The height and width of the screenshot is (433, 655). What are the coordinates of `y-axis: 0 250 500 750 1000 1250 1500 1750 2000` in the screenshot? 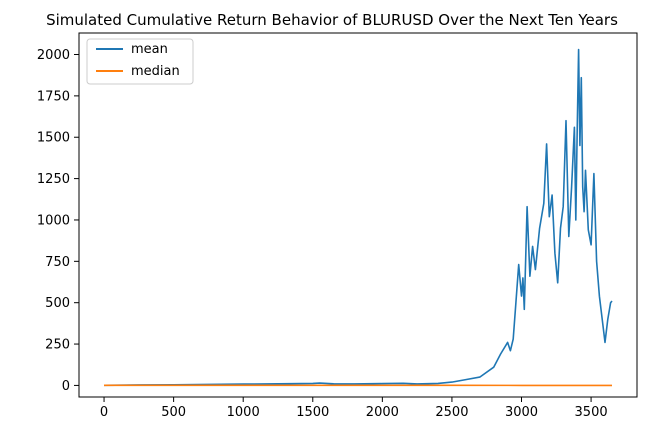 It's located at (58, 221).